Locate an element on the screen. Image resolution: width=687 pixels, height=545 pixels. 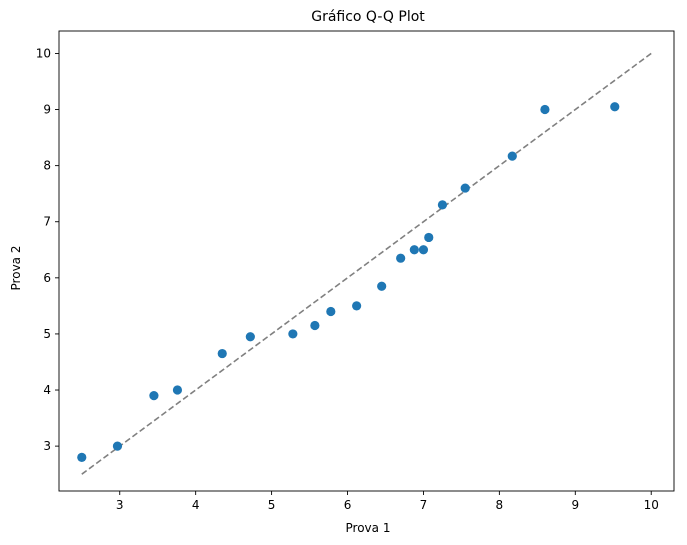
x-tick-label-4: 4 is located at coordinates (196, 505).